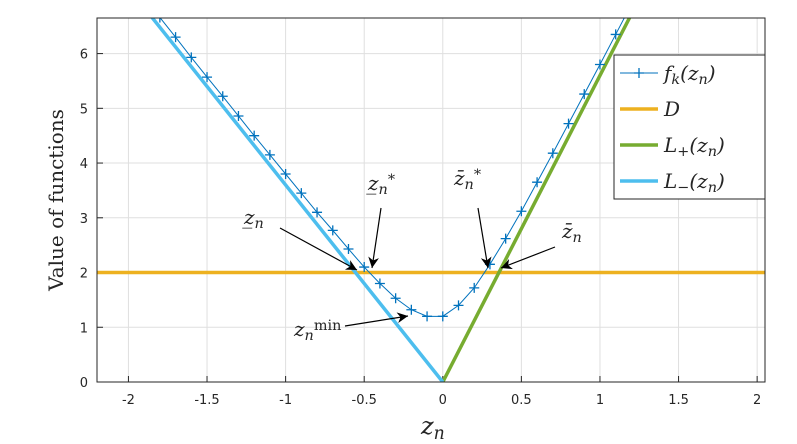 The image size is (797, 444). I want to click on x-axis-label: zn, so click(432, 428).